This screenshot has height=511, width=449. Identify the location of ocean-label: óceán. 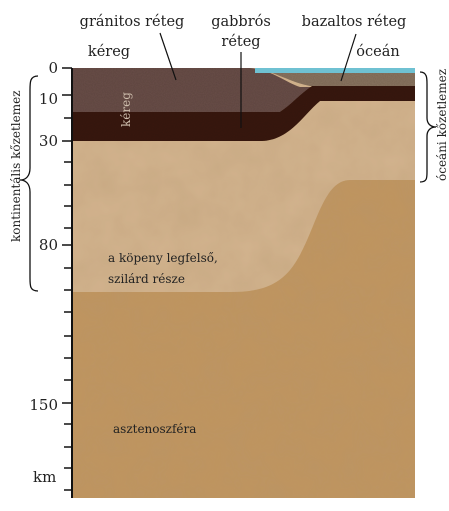
(377, 52).